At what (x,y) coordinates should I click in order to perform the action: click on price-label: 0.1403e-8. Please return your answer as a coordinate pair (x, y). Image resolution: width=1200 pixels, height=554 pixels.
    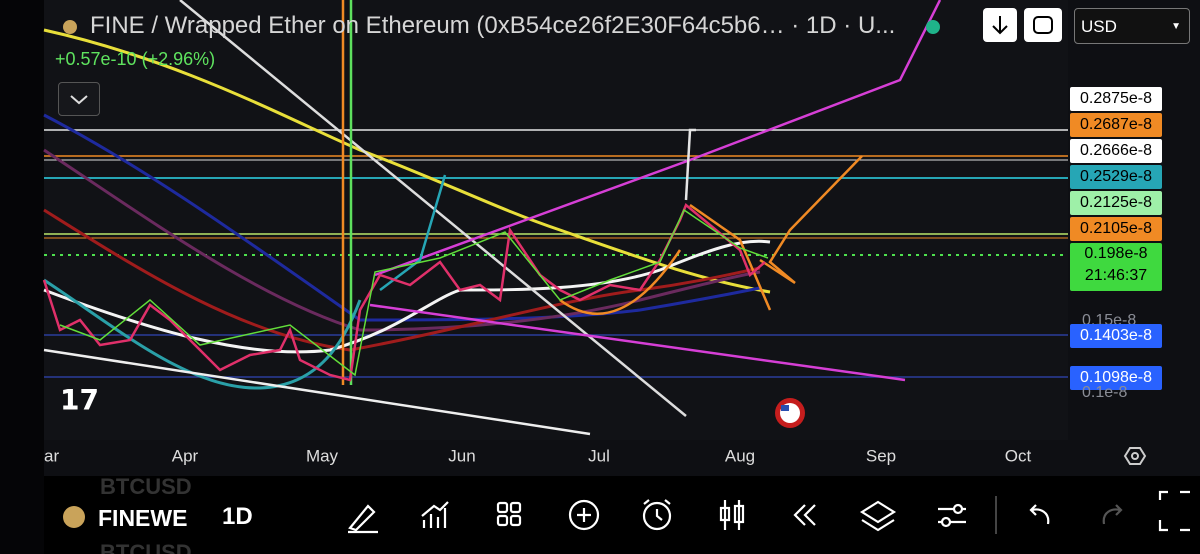
    Looking at the image, I should click on (1116, 336).